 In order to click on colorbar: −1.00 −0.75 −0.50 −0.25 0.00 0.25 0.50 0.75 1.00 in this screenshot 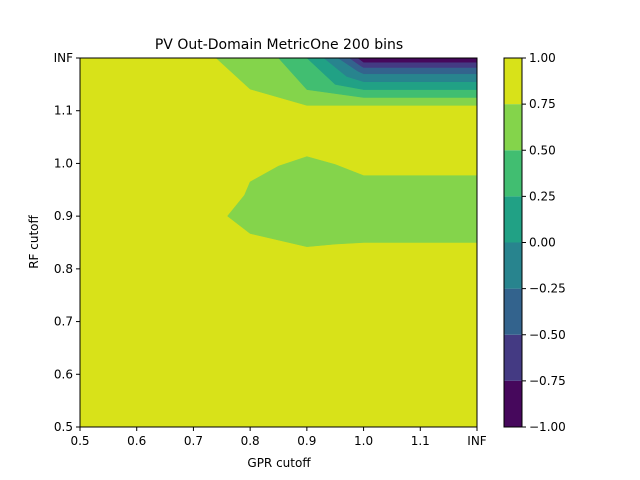, I will do `click(534, 242)`.